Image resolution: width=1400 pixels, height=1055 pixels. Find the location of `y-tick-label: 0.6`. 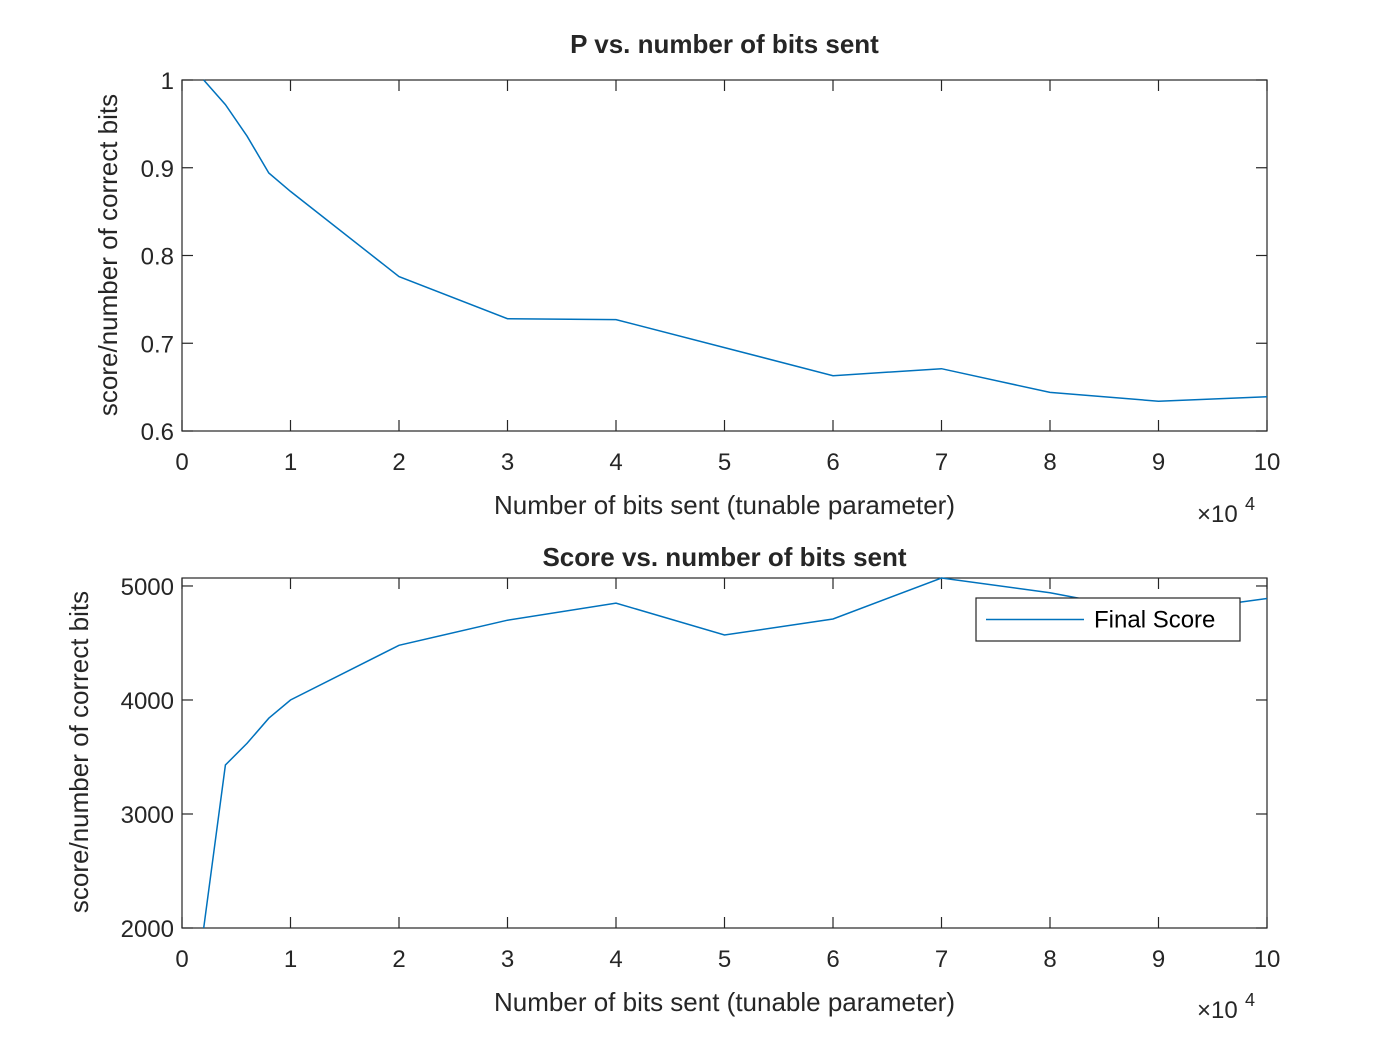

y-tick-label: 0.6 is located at coordinates (157, 432).